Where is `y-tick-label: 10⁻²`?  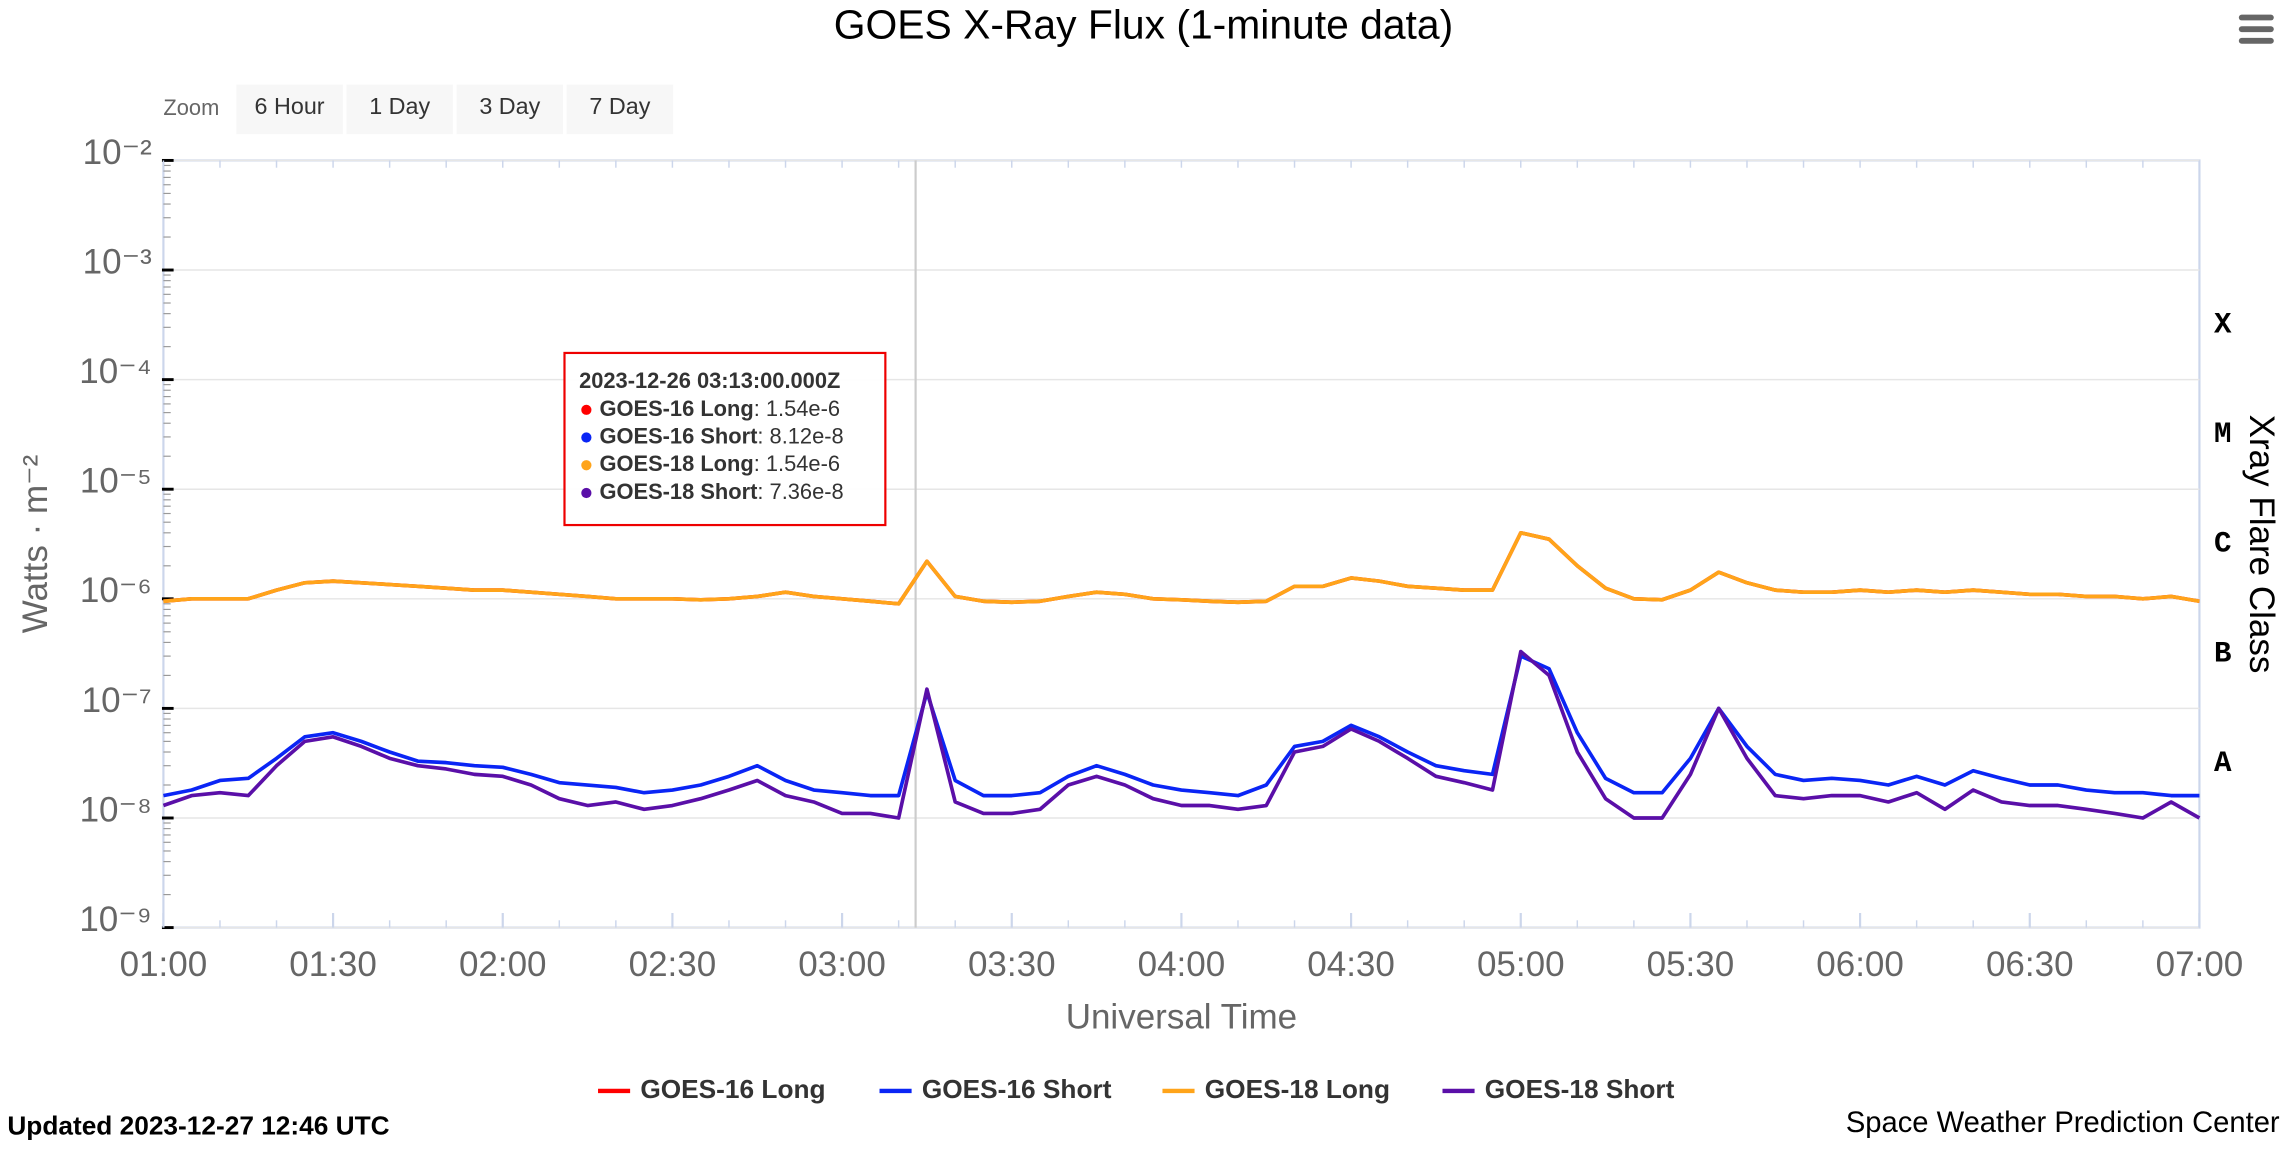 y-tick-label: 10⁻² is located at coordinates (117, 152).